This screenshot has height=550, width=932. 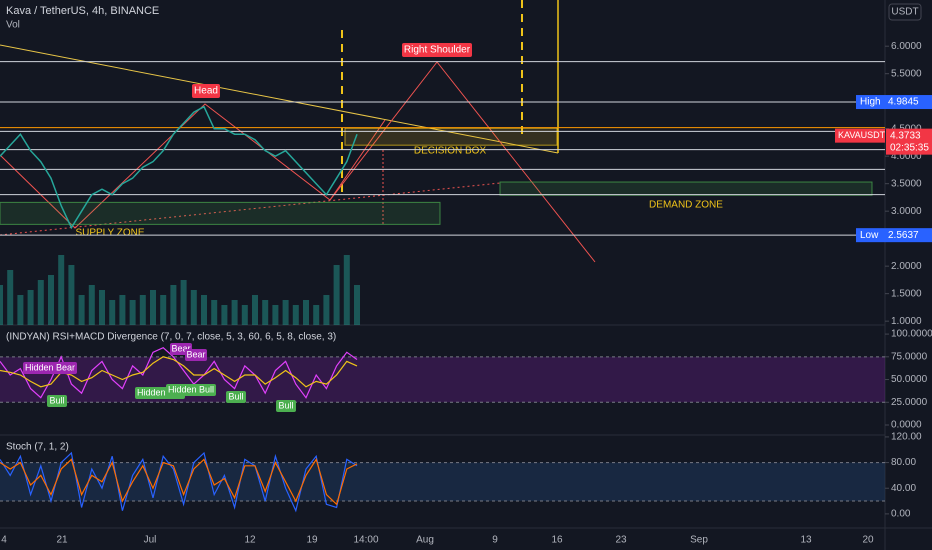 I want to click on annotation: Head, so click(x=206, y=91).